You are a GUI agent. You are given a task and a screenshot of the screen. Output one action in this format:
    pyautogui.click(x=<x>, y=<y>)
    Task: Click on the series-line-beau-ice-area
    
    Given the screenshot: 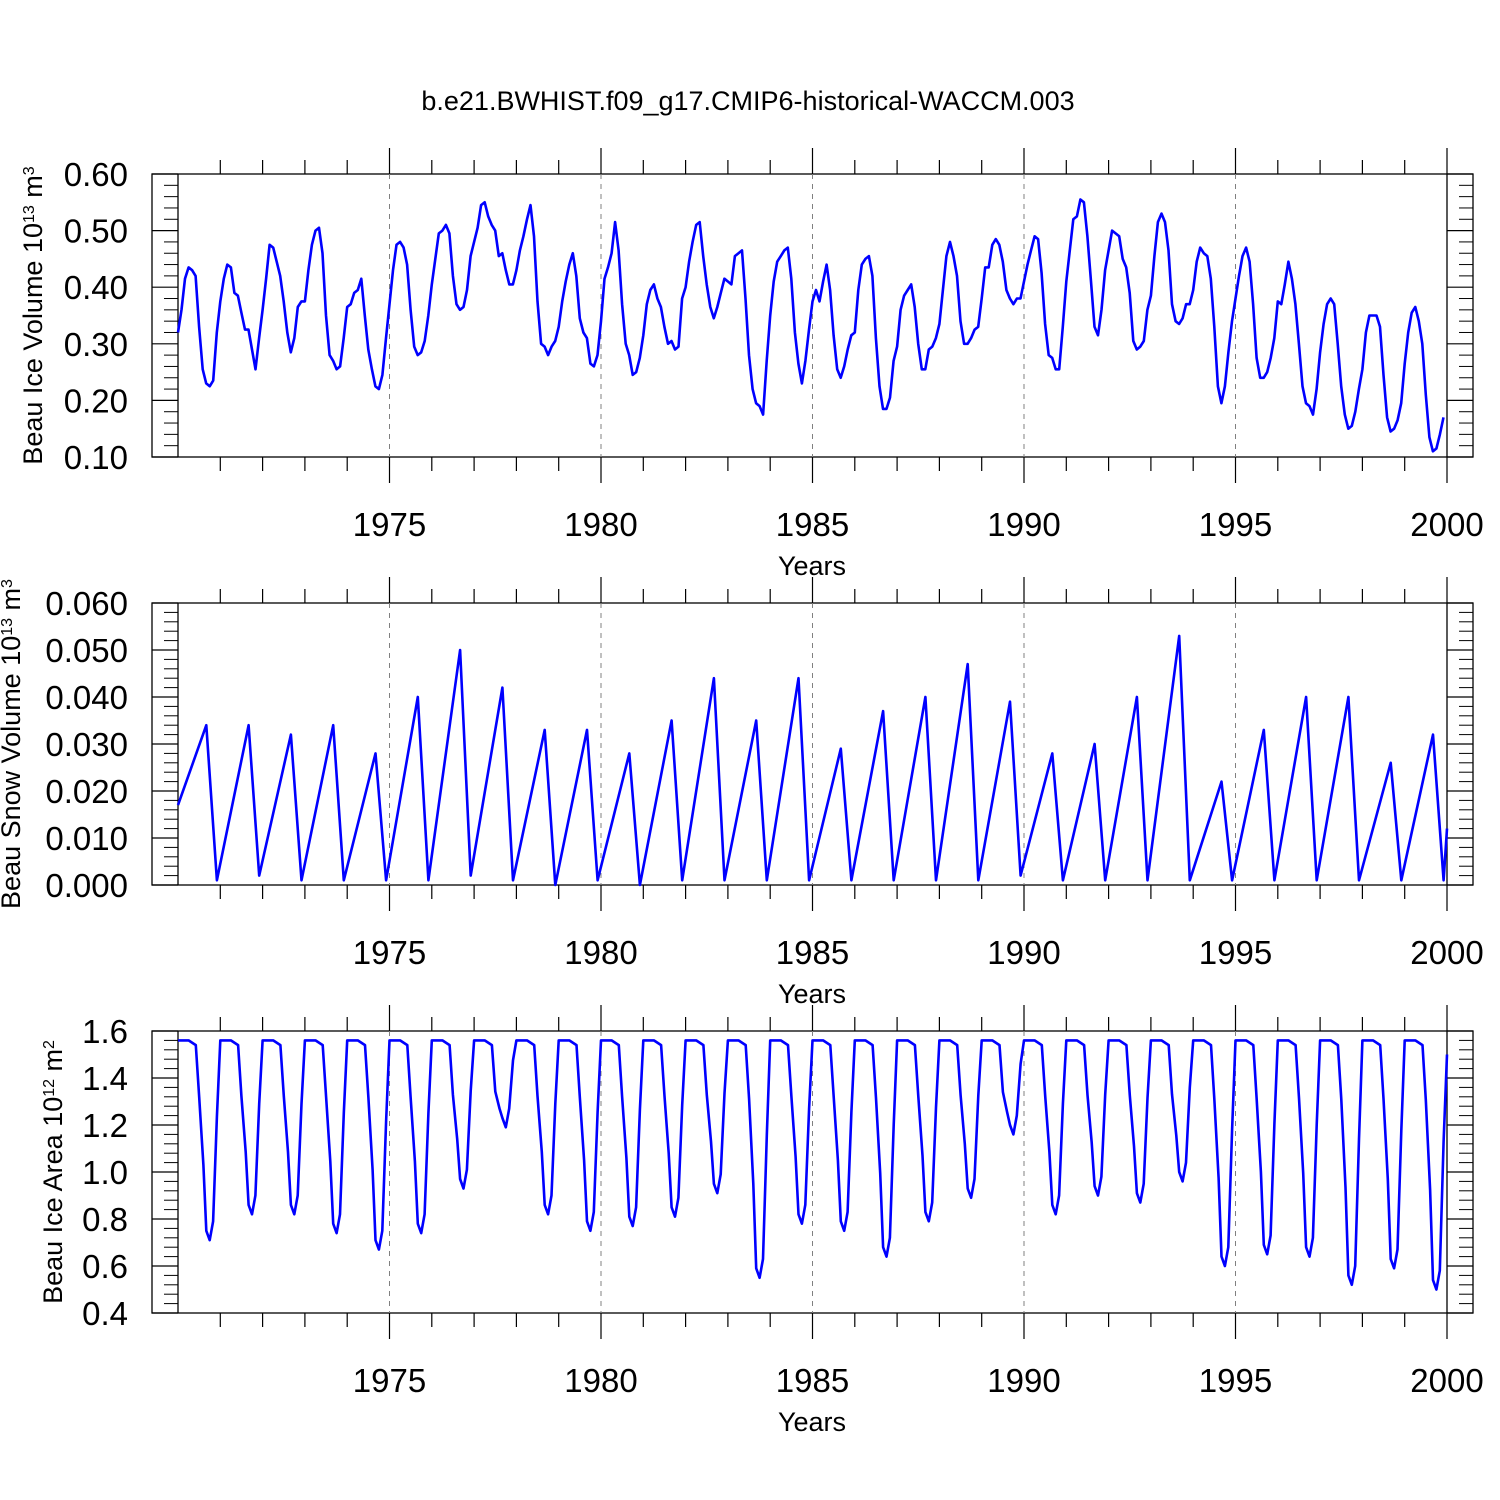 What is the action you would take?
    pyautogui.click(x=813, y=1165)
    